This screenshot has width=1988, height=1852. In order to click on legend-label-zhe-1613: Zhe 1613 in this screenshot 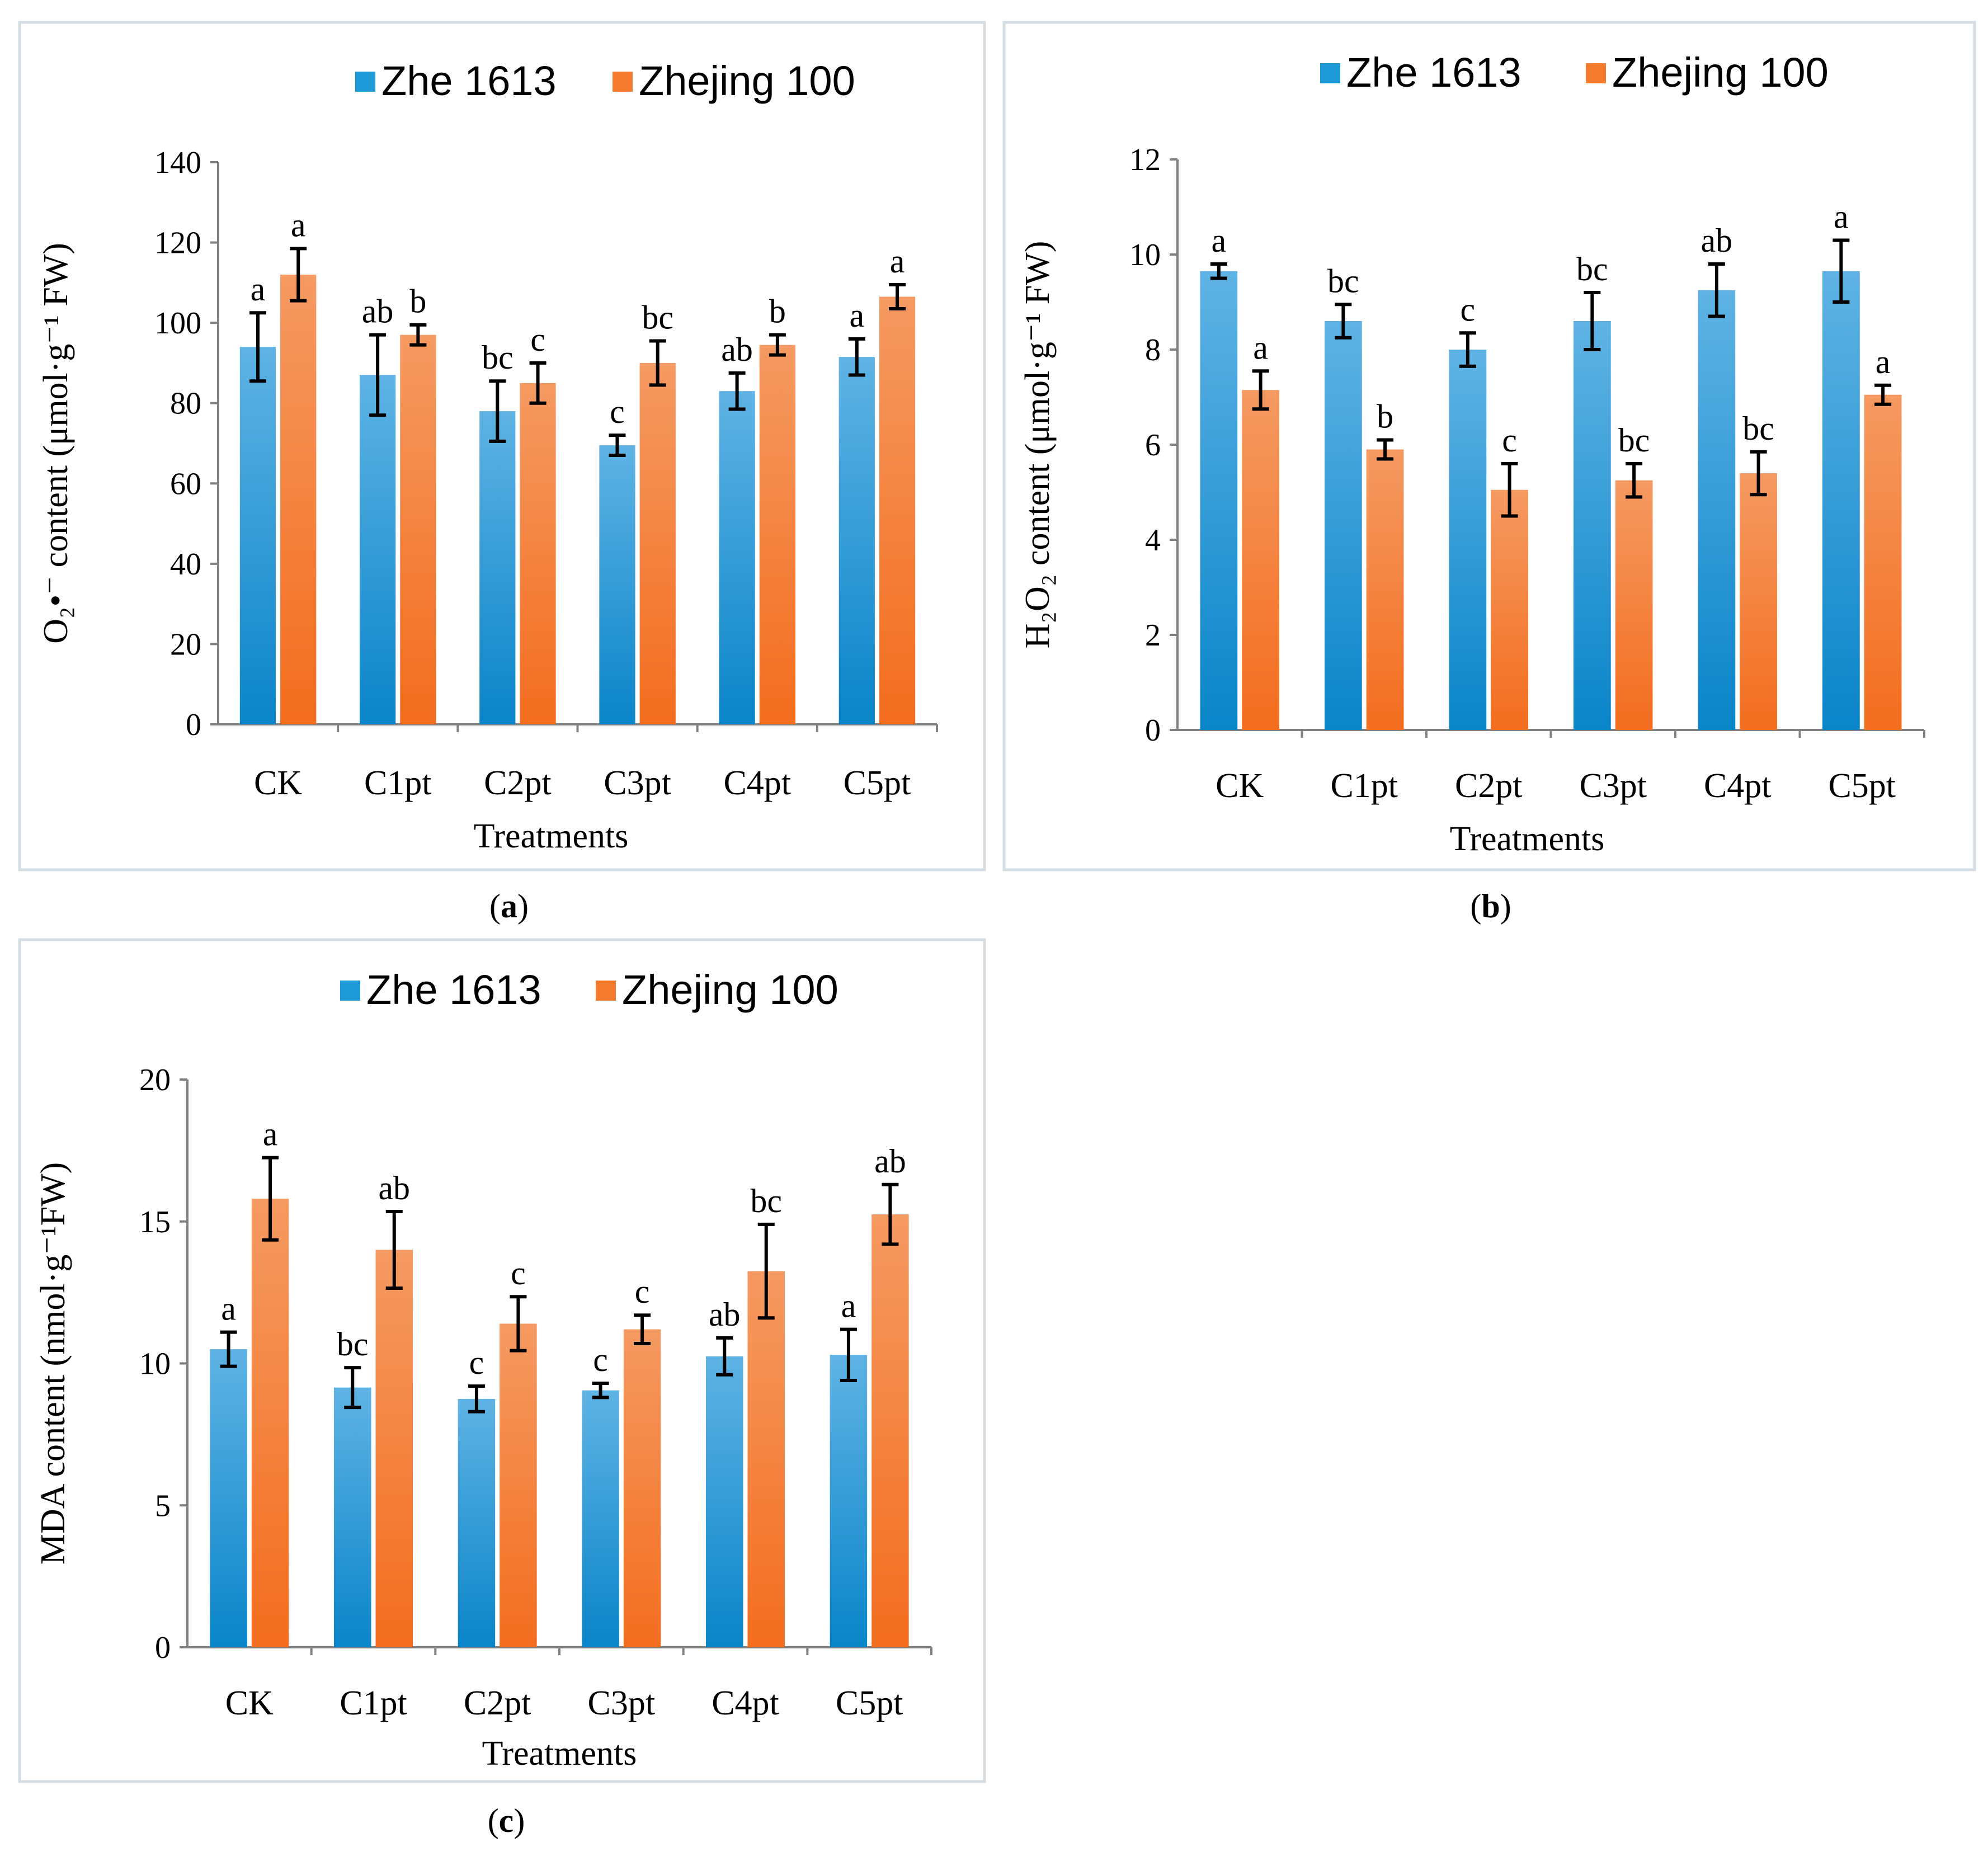, I will do `click(469, 81)`.